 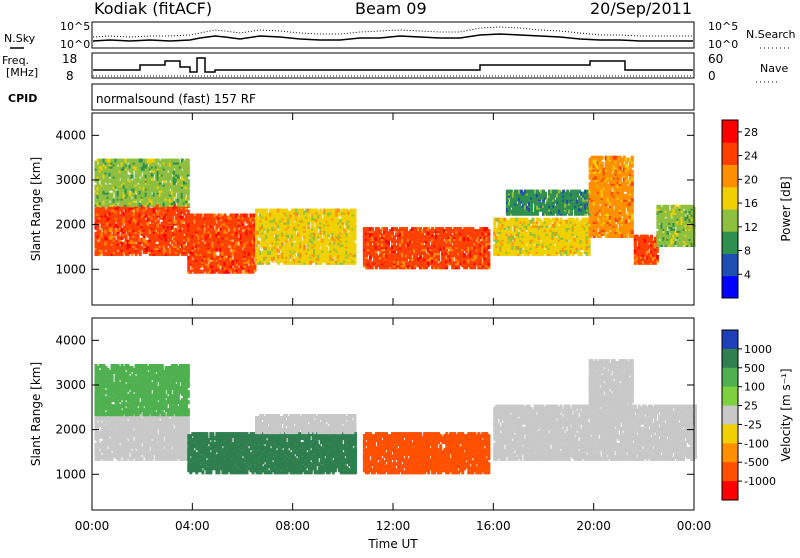 What do you see at coordinates (723, 44) in the screenshot?
I see `noise-tick-right-low: 10^0` at bounding box center [723, 44].